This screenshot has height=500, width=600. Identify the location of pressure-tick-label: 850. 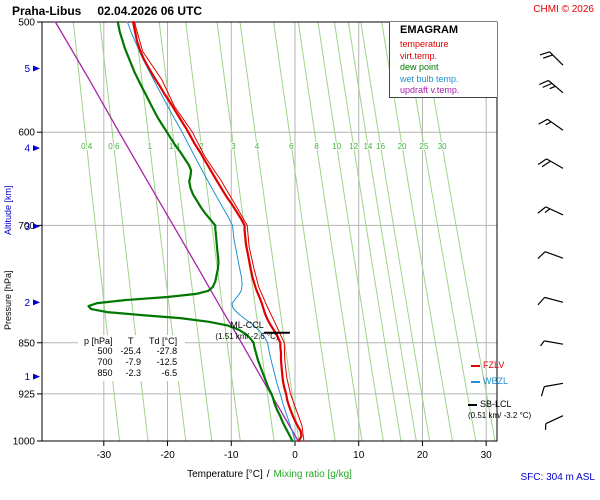
(26, 343).